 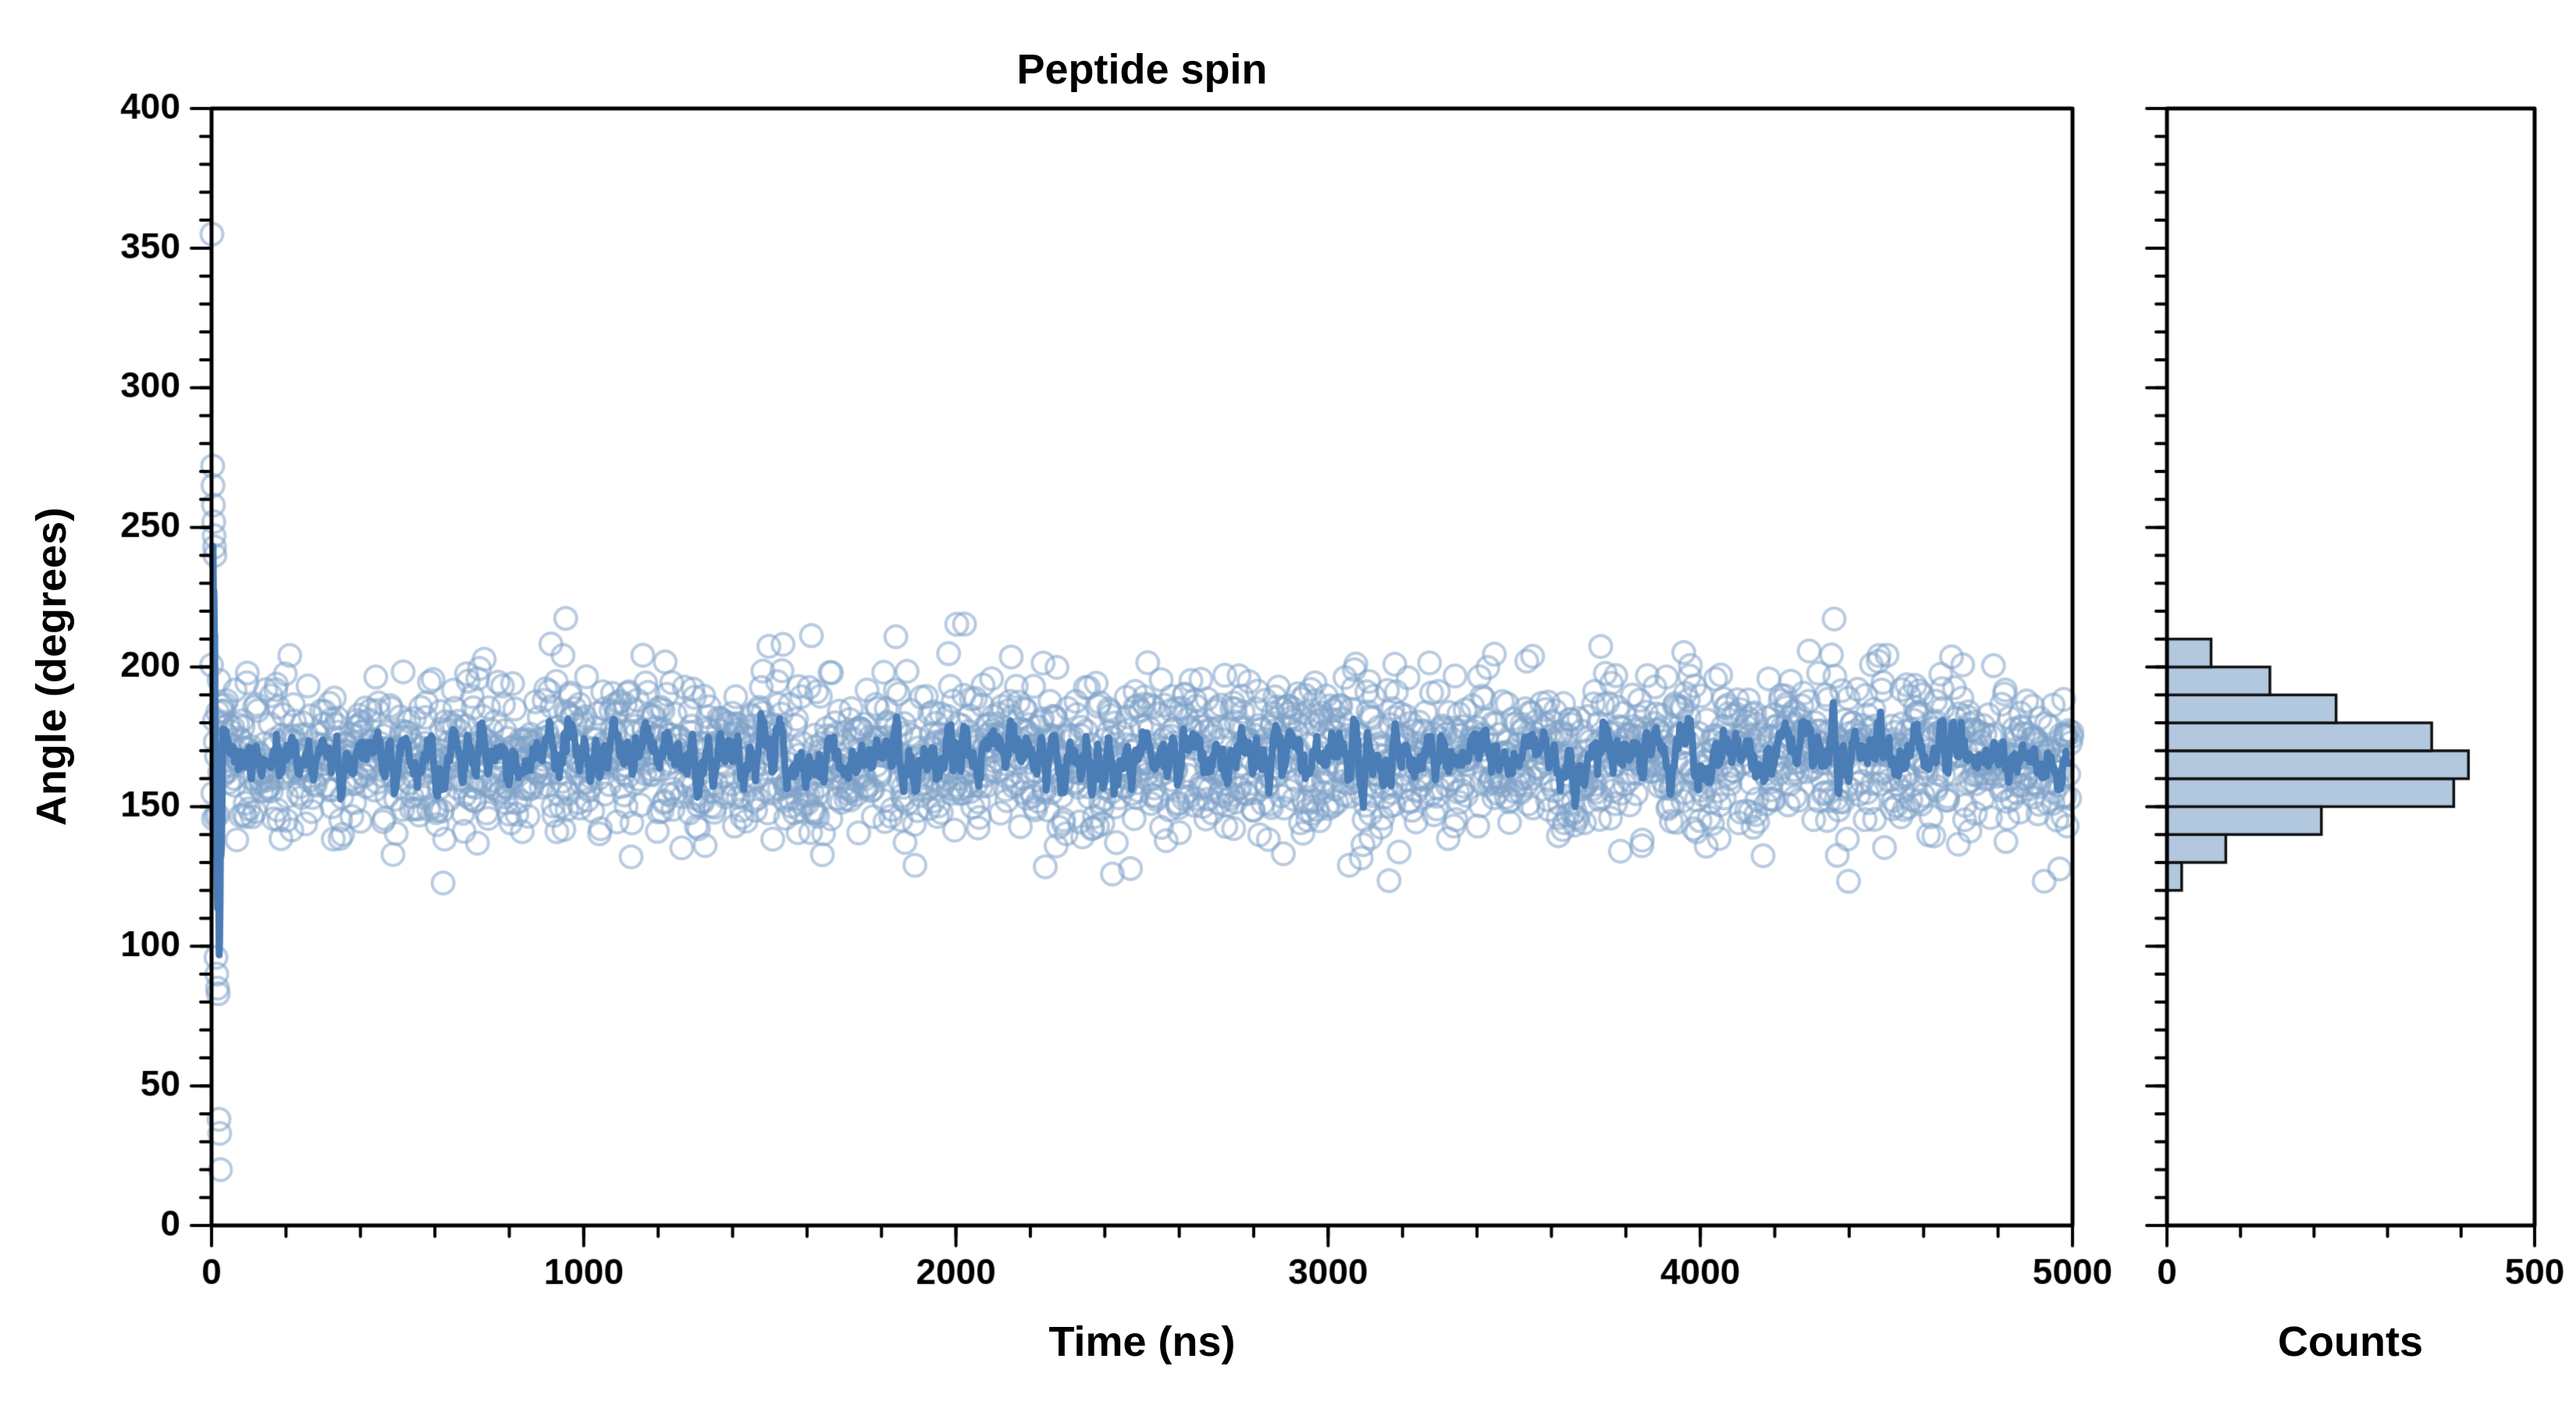 I want to click on y-axis-label: Angle (degrees), so click(x=51, y=667).